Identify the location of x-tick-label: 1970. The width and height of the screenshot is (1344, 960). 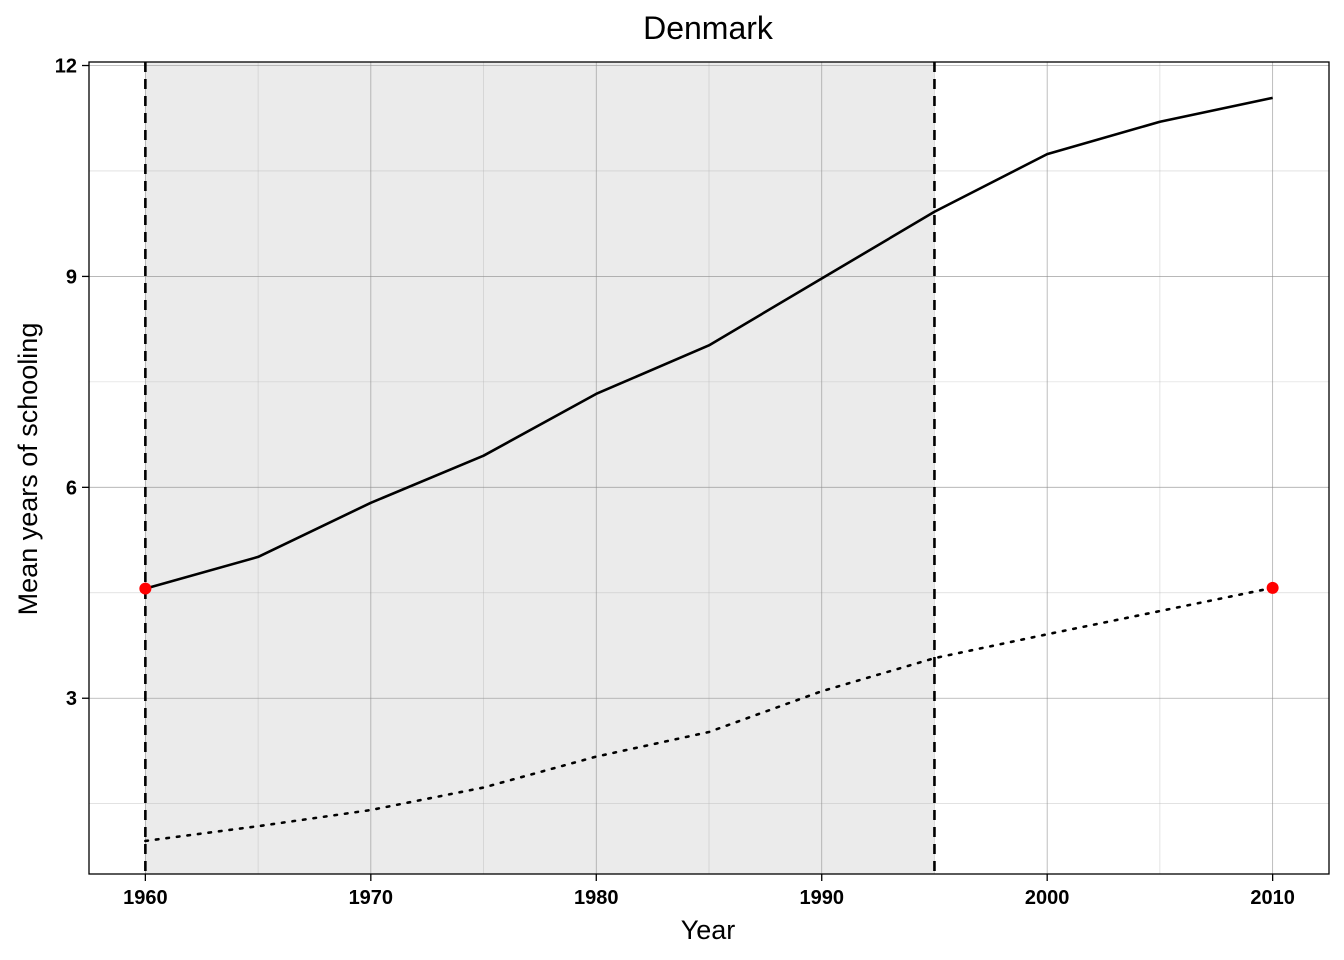
(371, 898).